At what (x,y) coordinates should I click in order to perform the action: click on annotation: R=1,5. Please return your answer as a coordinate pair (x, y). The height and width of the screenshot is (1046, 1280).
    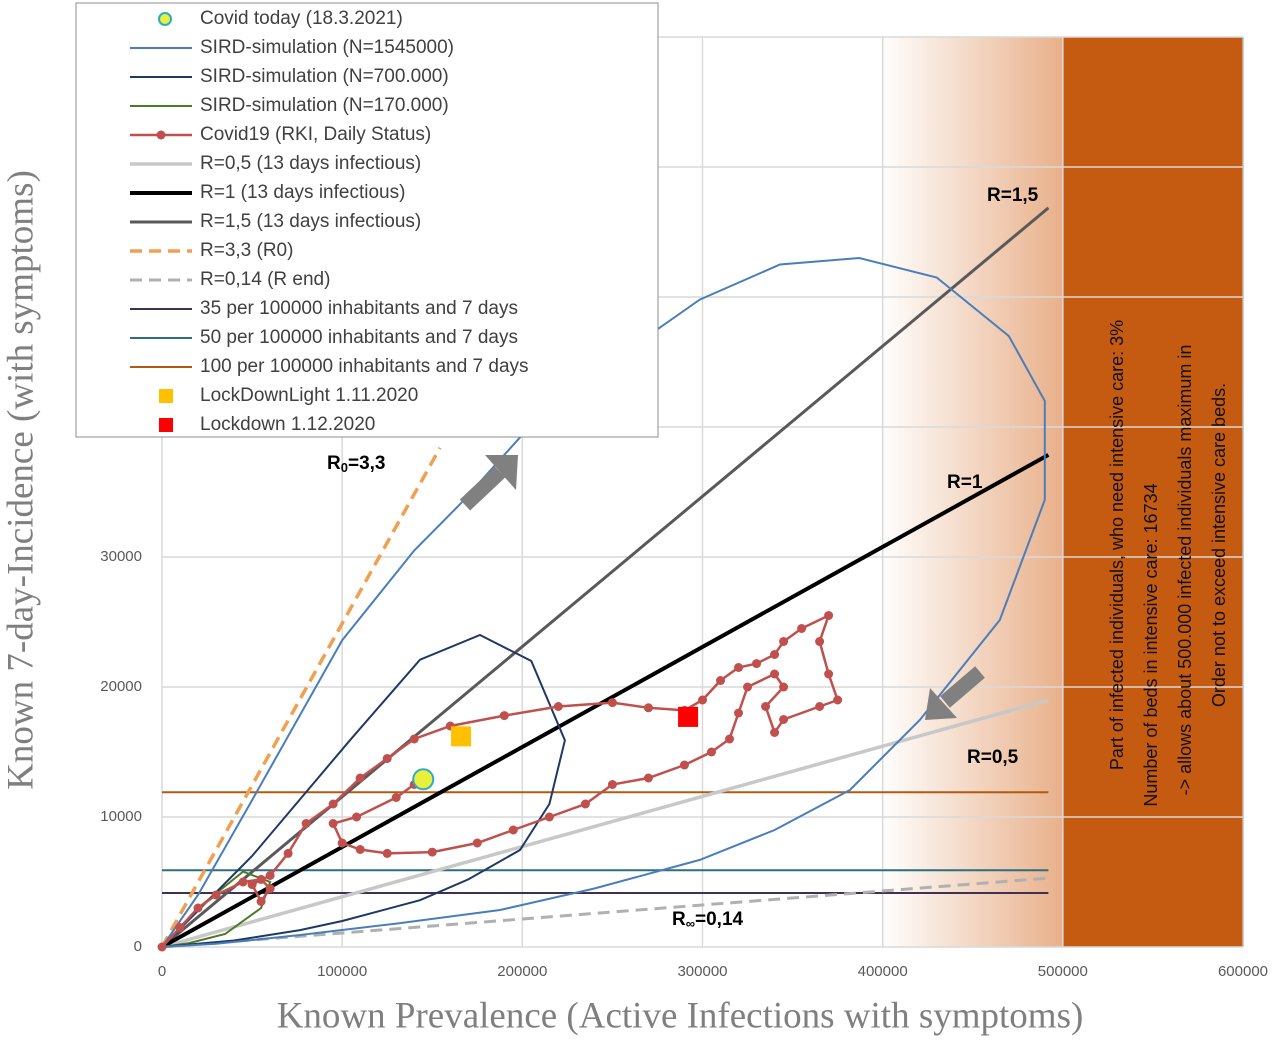
    Looking at the image, I should click on (1013, 195).